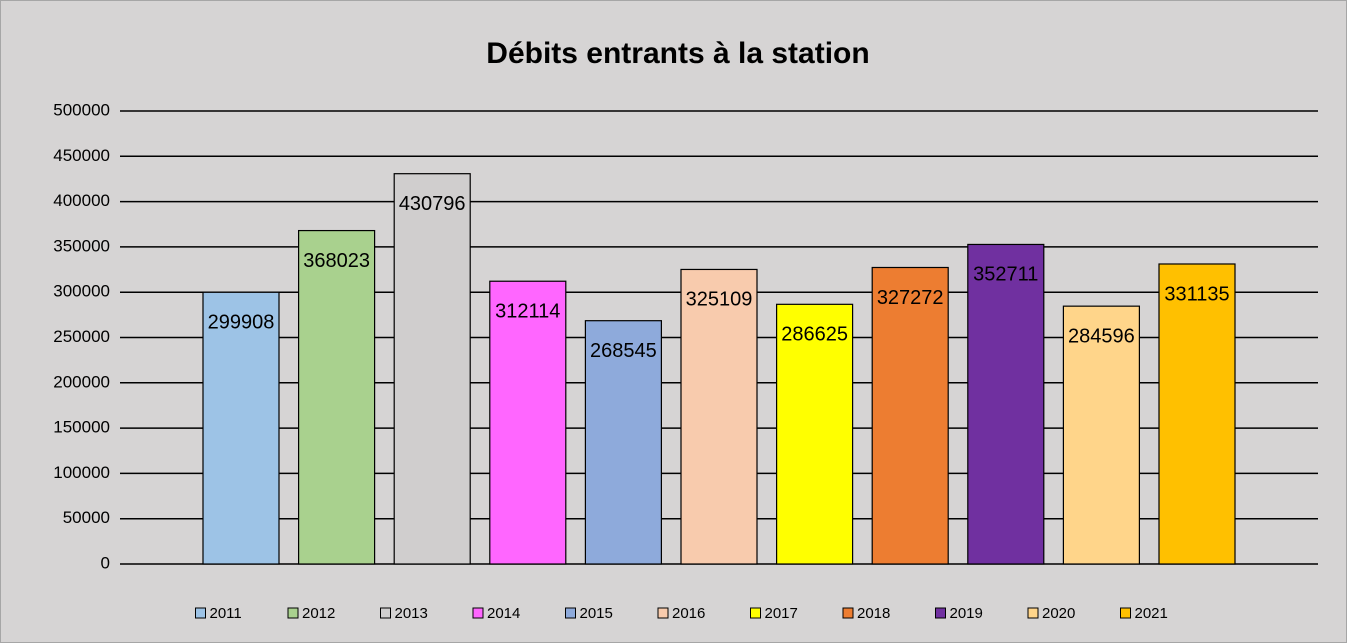  What do you see at coordinates (81, 336) in the screenshot?
I see `y-tick-label: 250000` at bounding box center [81, 336].